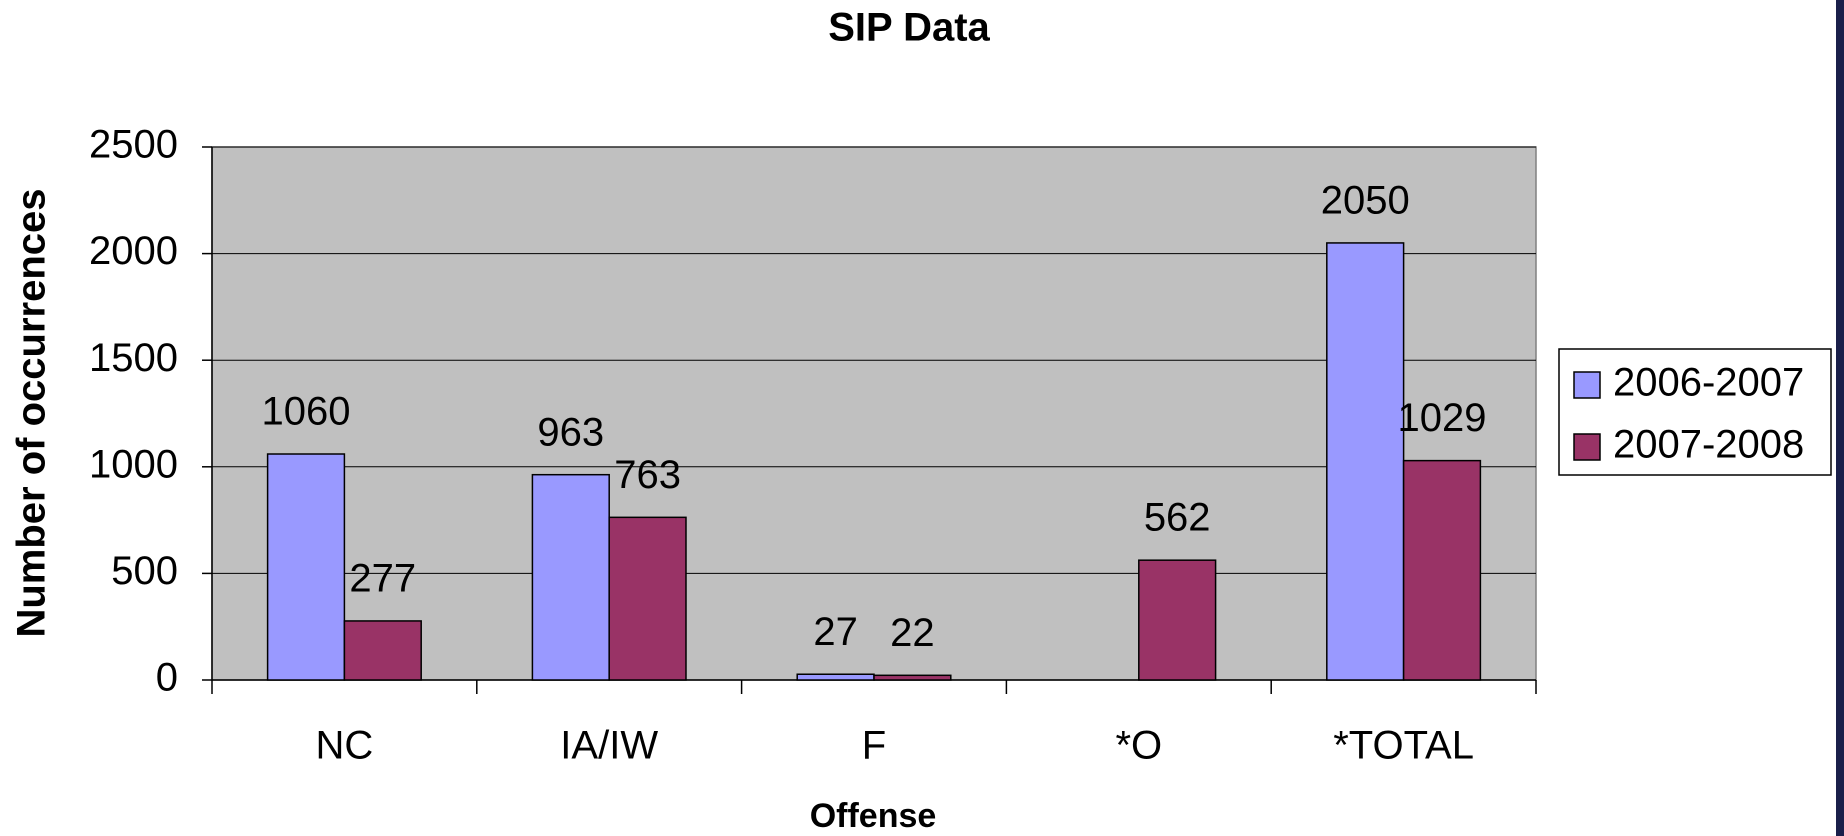  I want to click on x-tick-label: IA/IW, so click(609, 746).